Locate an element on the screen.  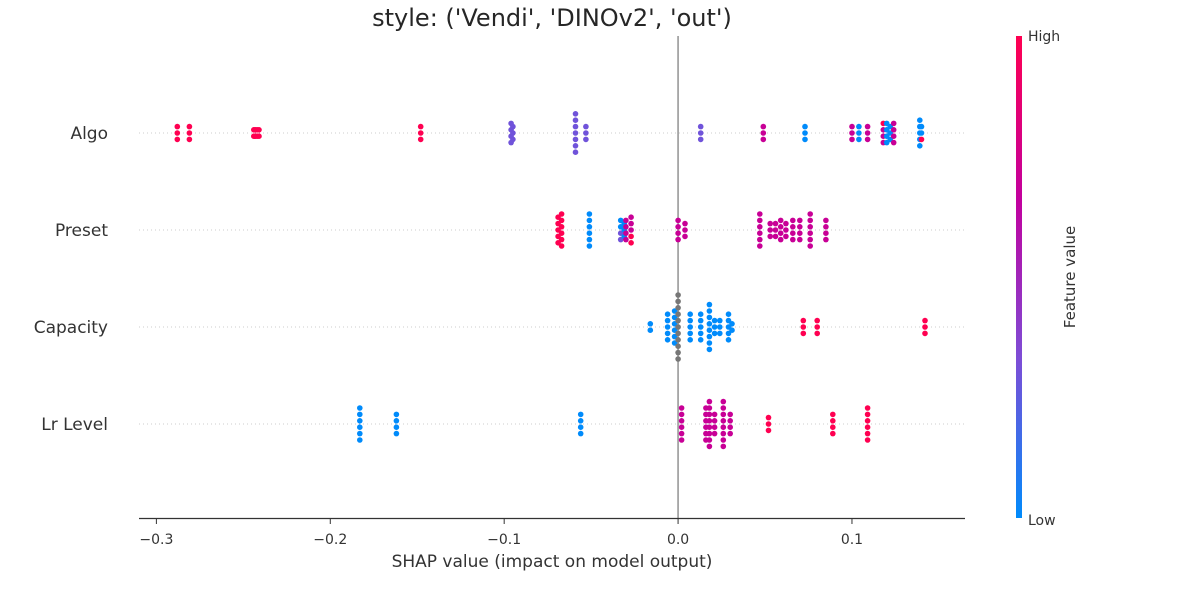
colorbar-low-label: Low is located at coordinates (1042, 521).